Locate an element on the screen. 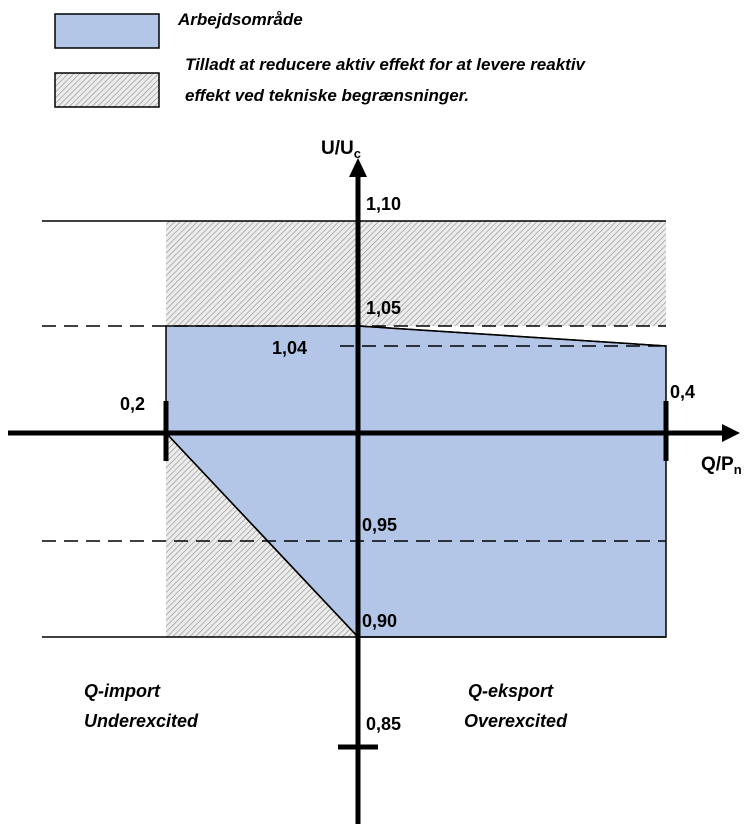  y-value-0-95: 0,95 is located at coordinates (379, 525).